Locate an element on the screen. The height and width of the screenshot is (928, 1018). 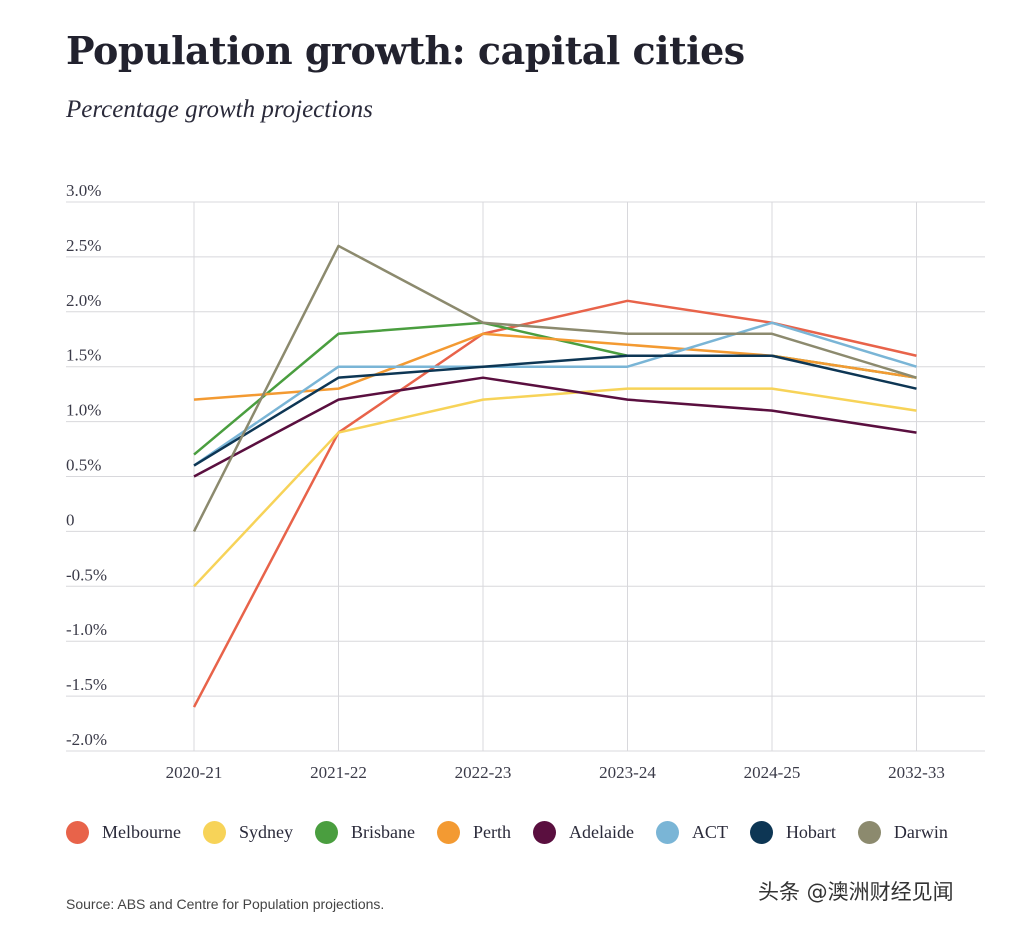
legend-label: Adelaide is located at coordinates (601, 831).